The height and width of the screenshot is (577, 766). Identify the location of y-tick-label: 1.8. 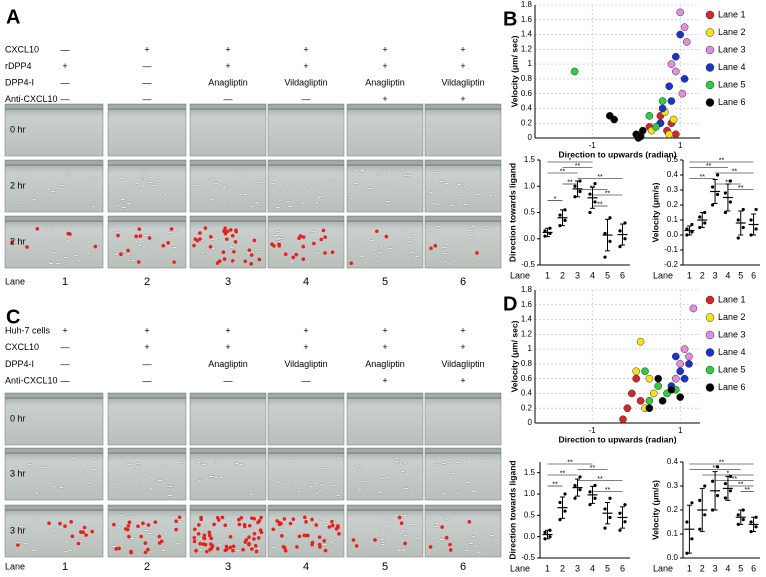
(527, 4).